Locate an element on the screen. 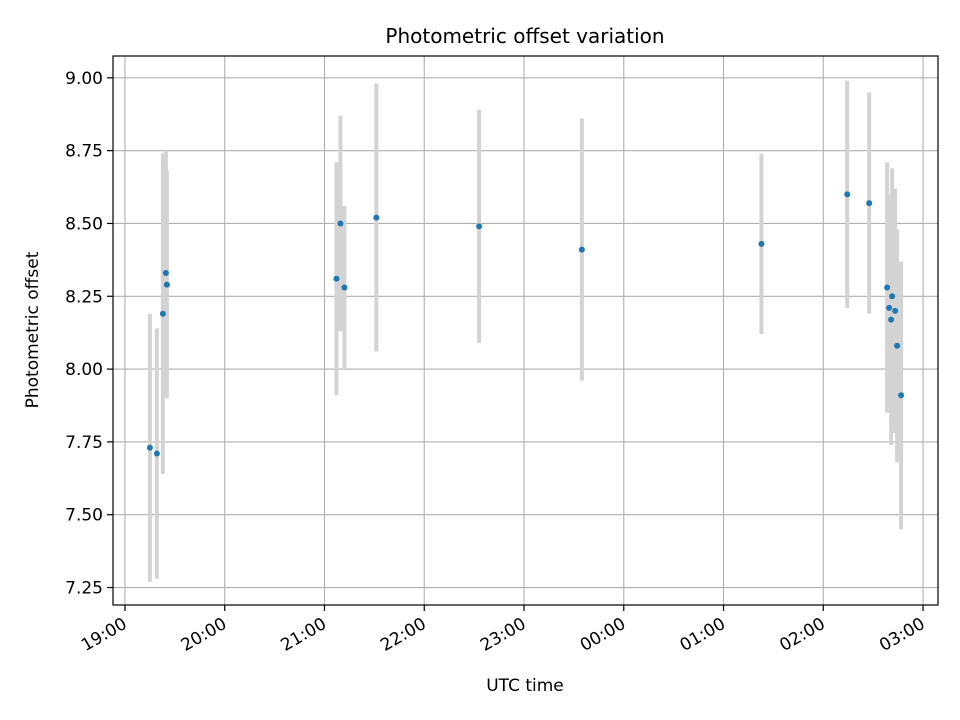 Image resolution: width=960 pixels, height=720 pixels. y-tick-label: 8.25 is located at coordinates (84, 297).